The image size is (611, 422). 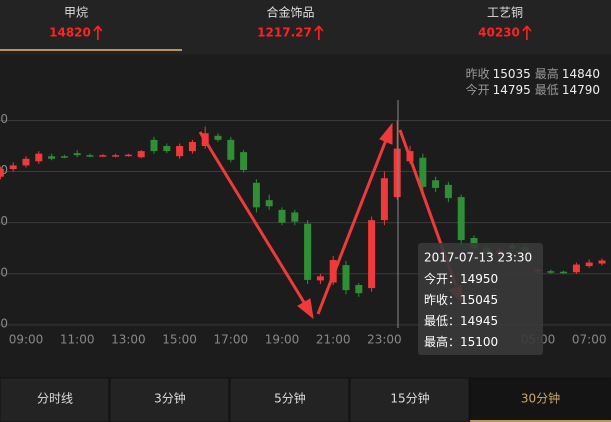 I want to click on tooltip-label: 今开：, so click(x=442, y=278).